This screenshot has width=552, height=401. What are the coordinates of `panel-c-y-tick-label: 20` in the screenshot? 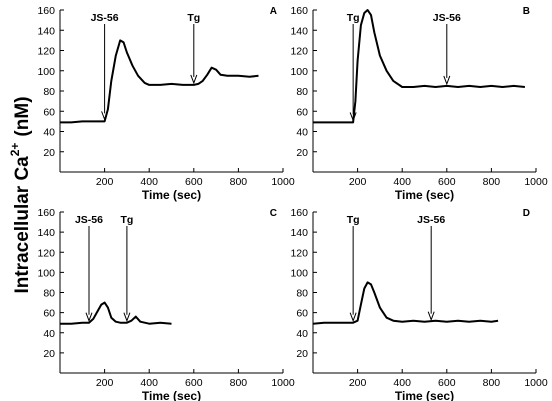 It's located at (49, 354).